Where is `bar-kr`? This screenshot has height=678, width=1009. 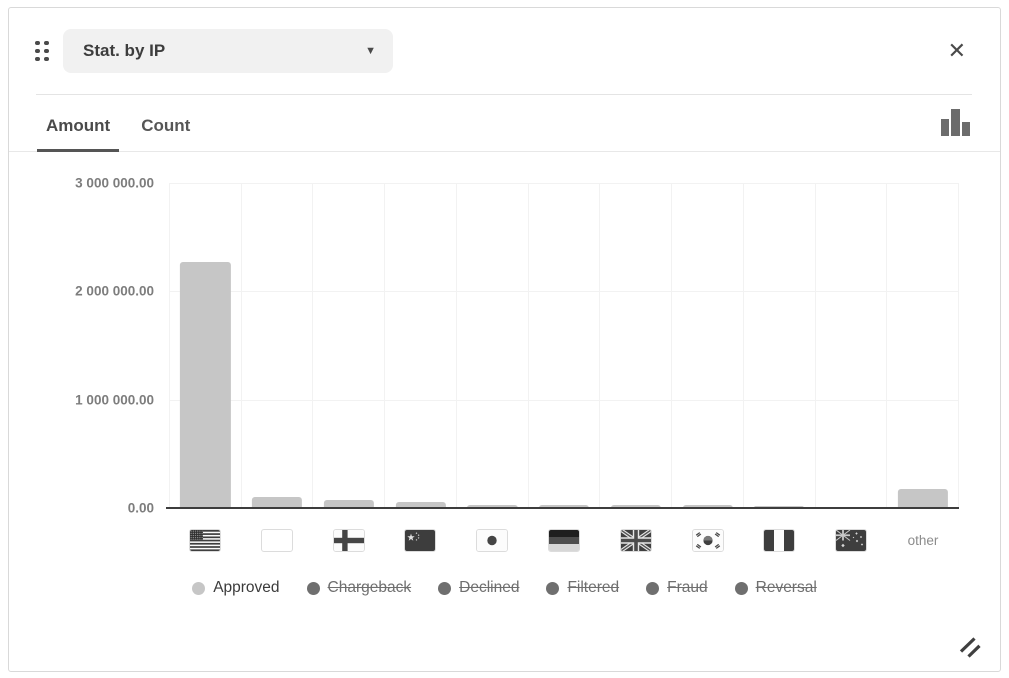 bar-kr is located at coordinates (707, 506).